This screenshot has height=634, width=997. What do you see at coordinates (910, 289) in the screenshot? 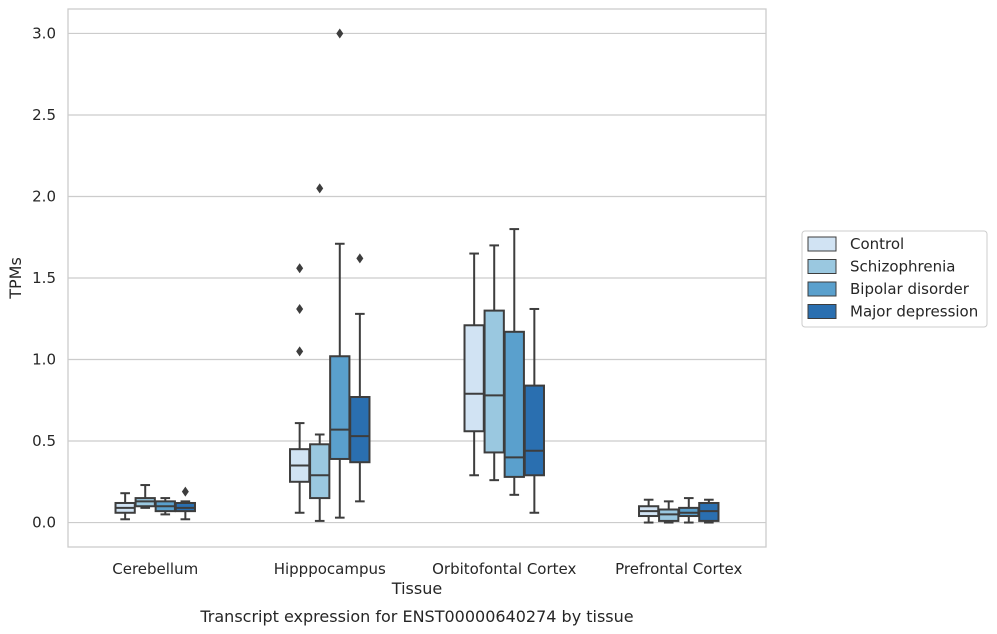
I see `legend-label: Bipolar disorder` at bounding box center [910, 289].